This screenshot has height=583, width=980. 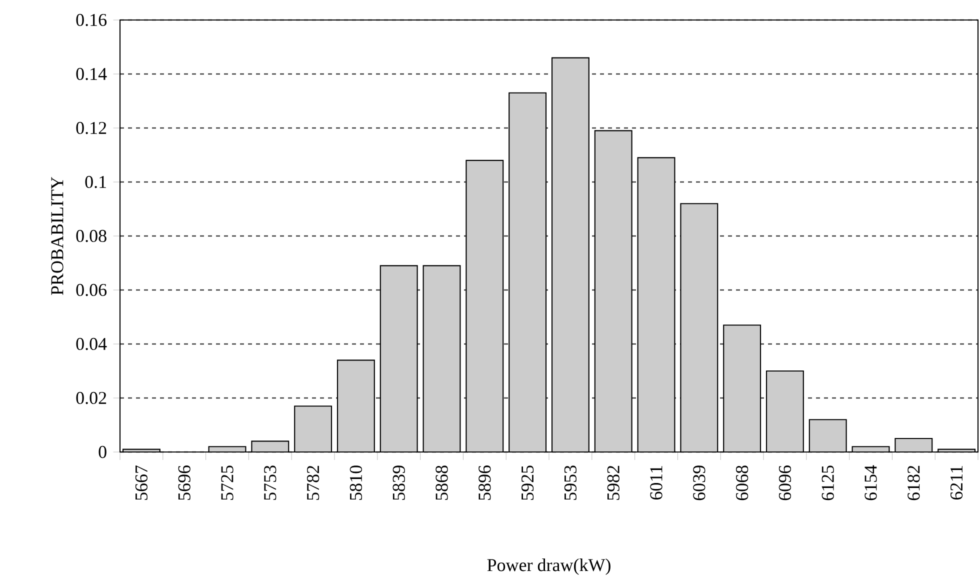 What do you see at coordinates (91, 290) in the screenshot?
I see `y-tick-label: 0.06` at bounding box center [91, 290].